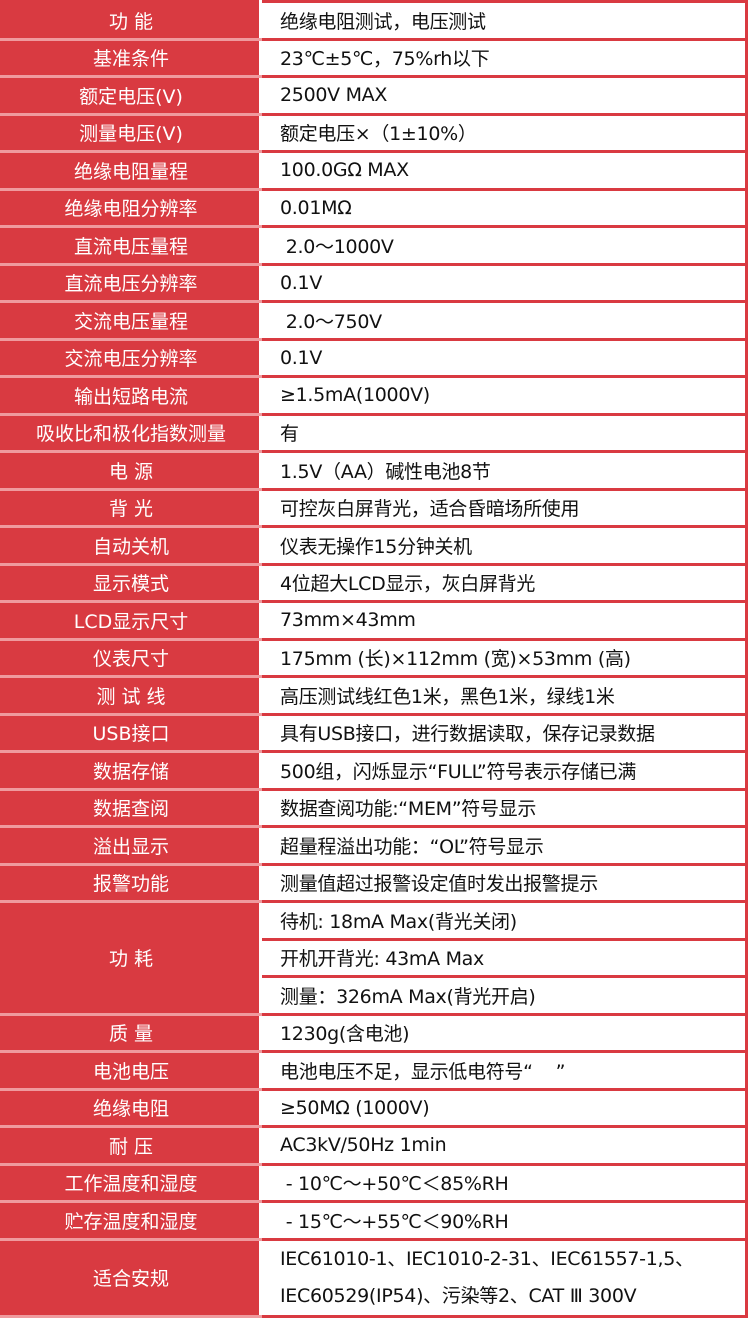  What do you see at coordinates (503, 957) in the screenshot?
I see `spec-value: 开机开背光: 43mA Max` at bounding box center [503, 957].